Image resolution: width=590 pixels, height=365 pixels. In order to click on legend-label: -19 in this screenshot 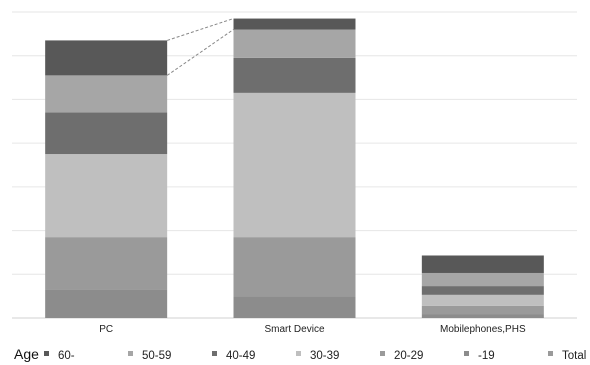, I will do `click(486, 356)`.